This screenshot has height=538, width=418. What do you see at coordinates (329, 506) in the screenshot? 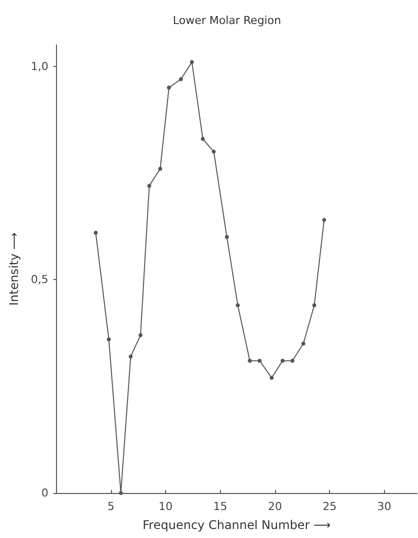
I see `x-tick-label: 25` at bounding box center [329, 506].